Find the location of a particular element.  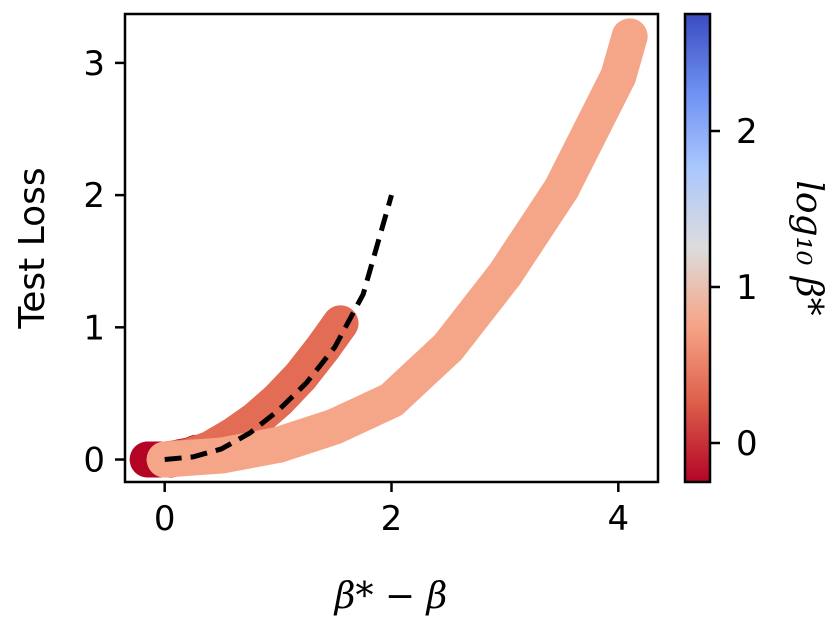

y-axis-label: Test Loss is located at coordinates (32, 248).